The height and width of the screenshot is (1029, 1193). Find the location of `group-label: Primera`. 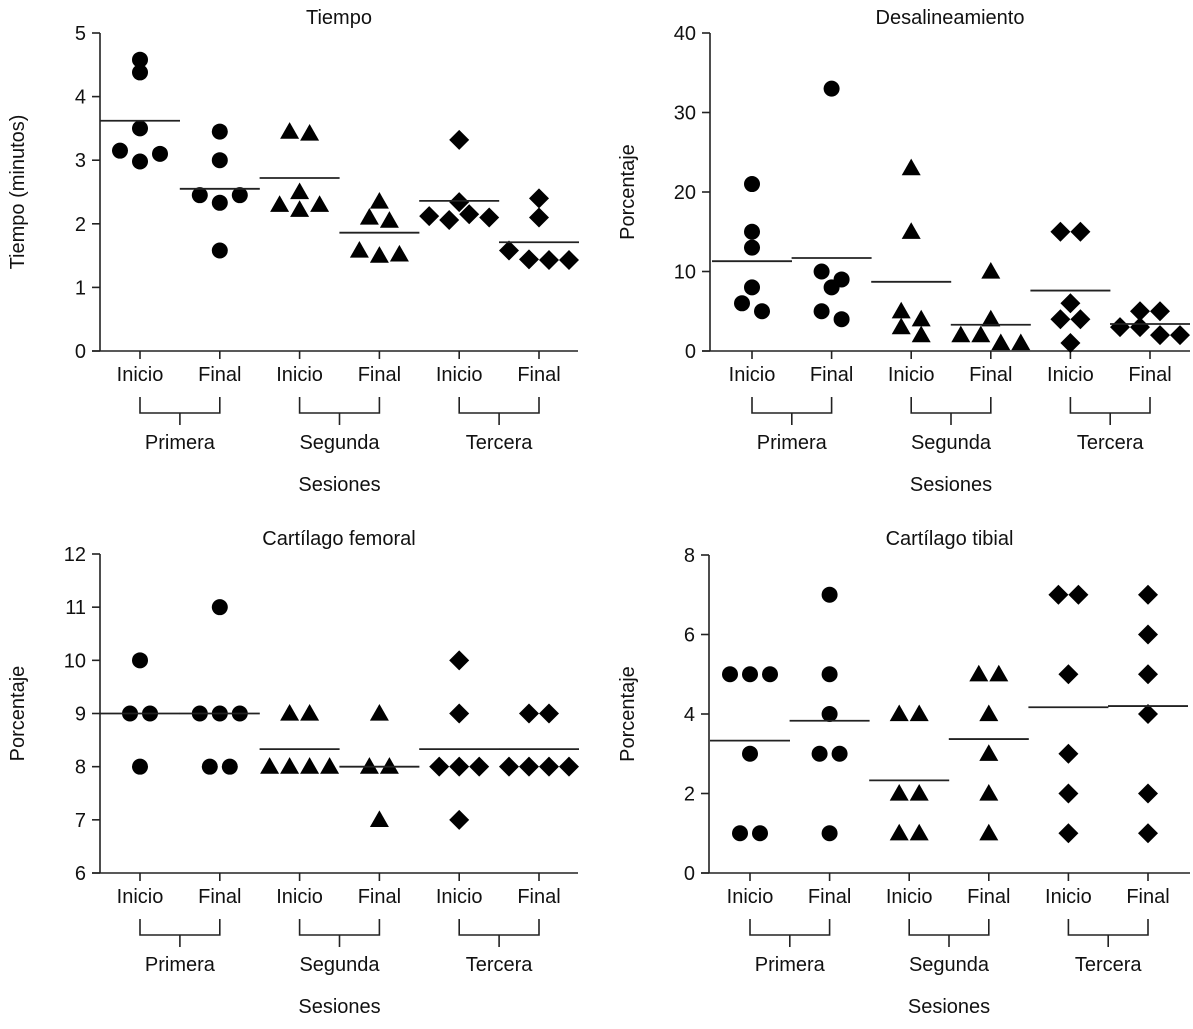

group-label: Primera is located at coordinates (792, 443).